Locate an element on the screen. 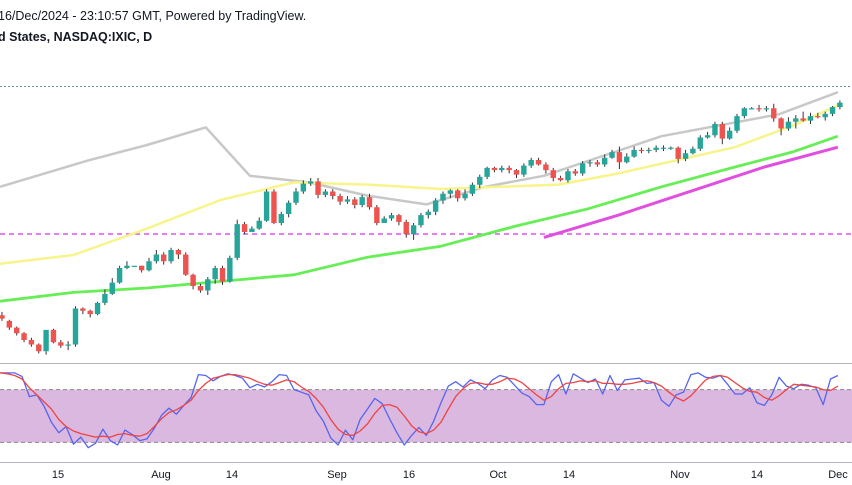 The image size is (852, 485). x-tick-label: 16 is located at coordinates (409, 475).